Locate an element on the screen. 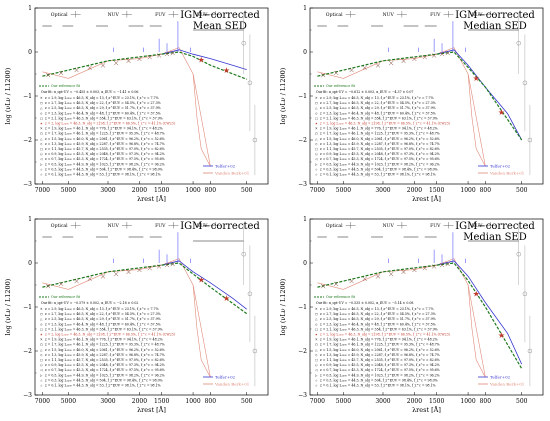  band-label: FUV is located at coordinates (435, 15).